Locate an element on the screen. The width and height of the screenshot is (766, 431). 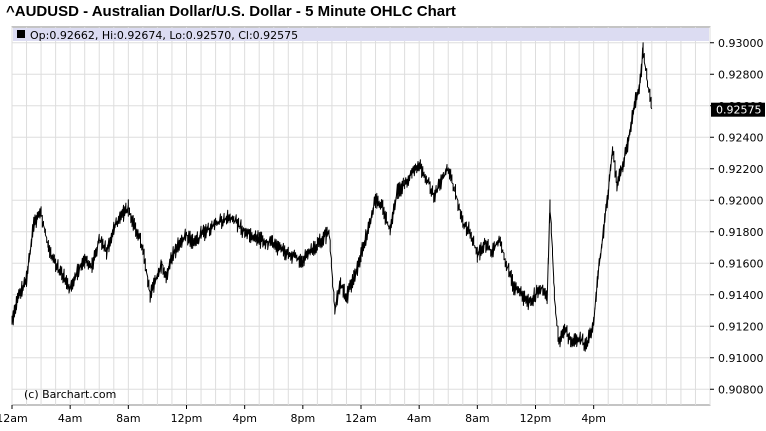
y-tick-label: 0.91600 is located at coordinates (741, 263).